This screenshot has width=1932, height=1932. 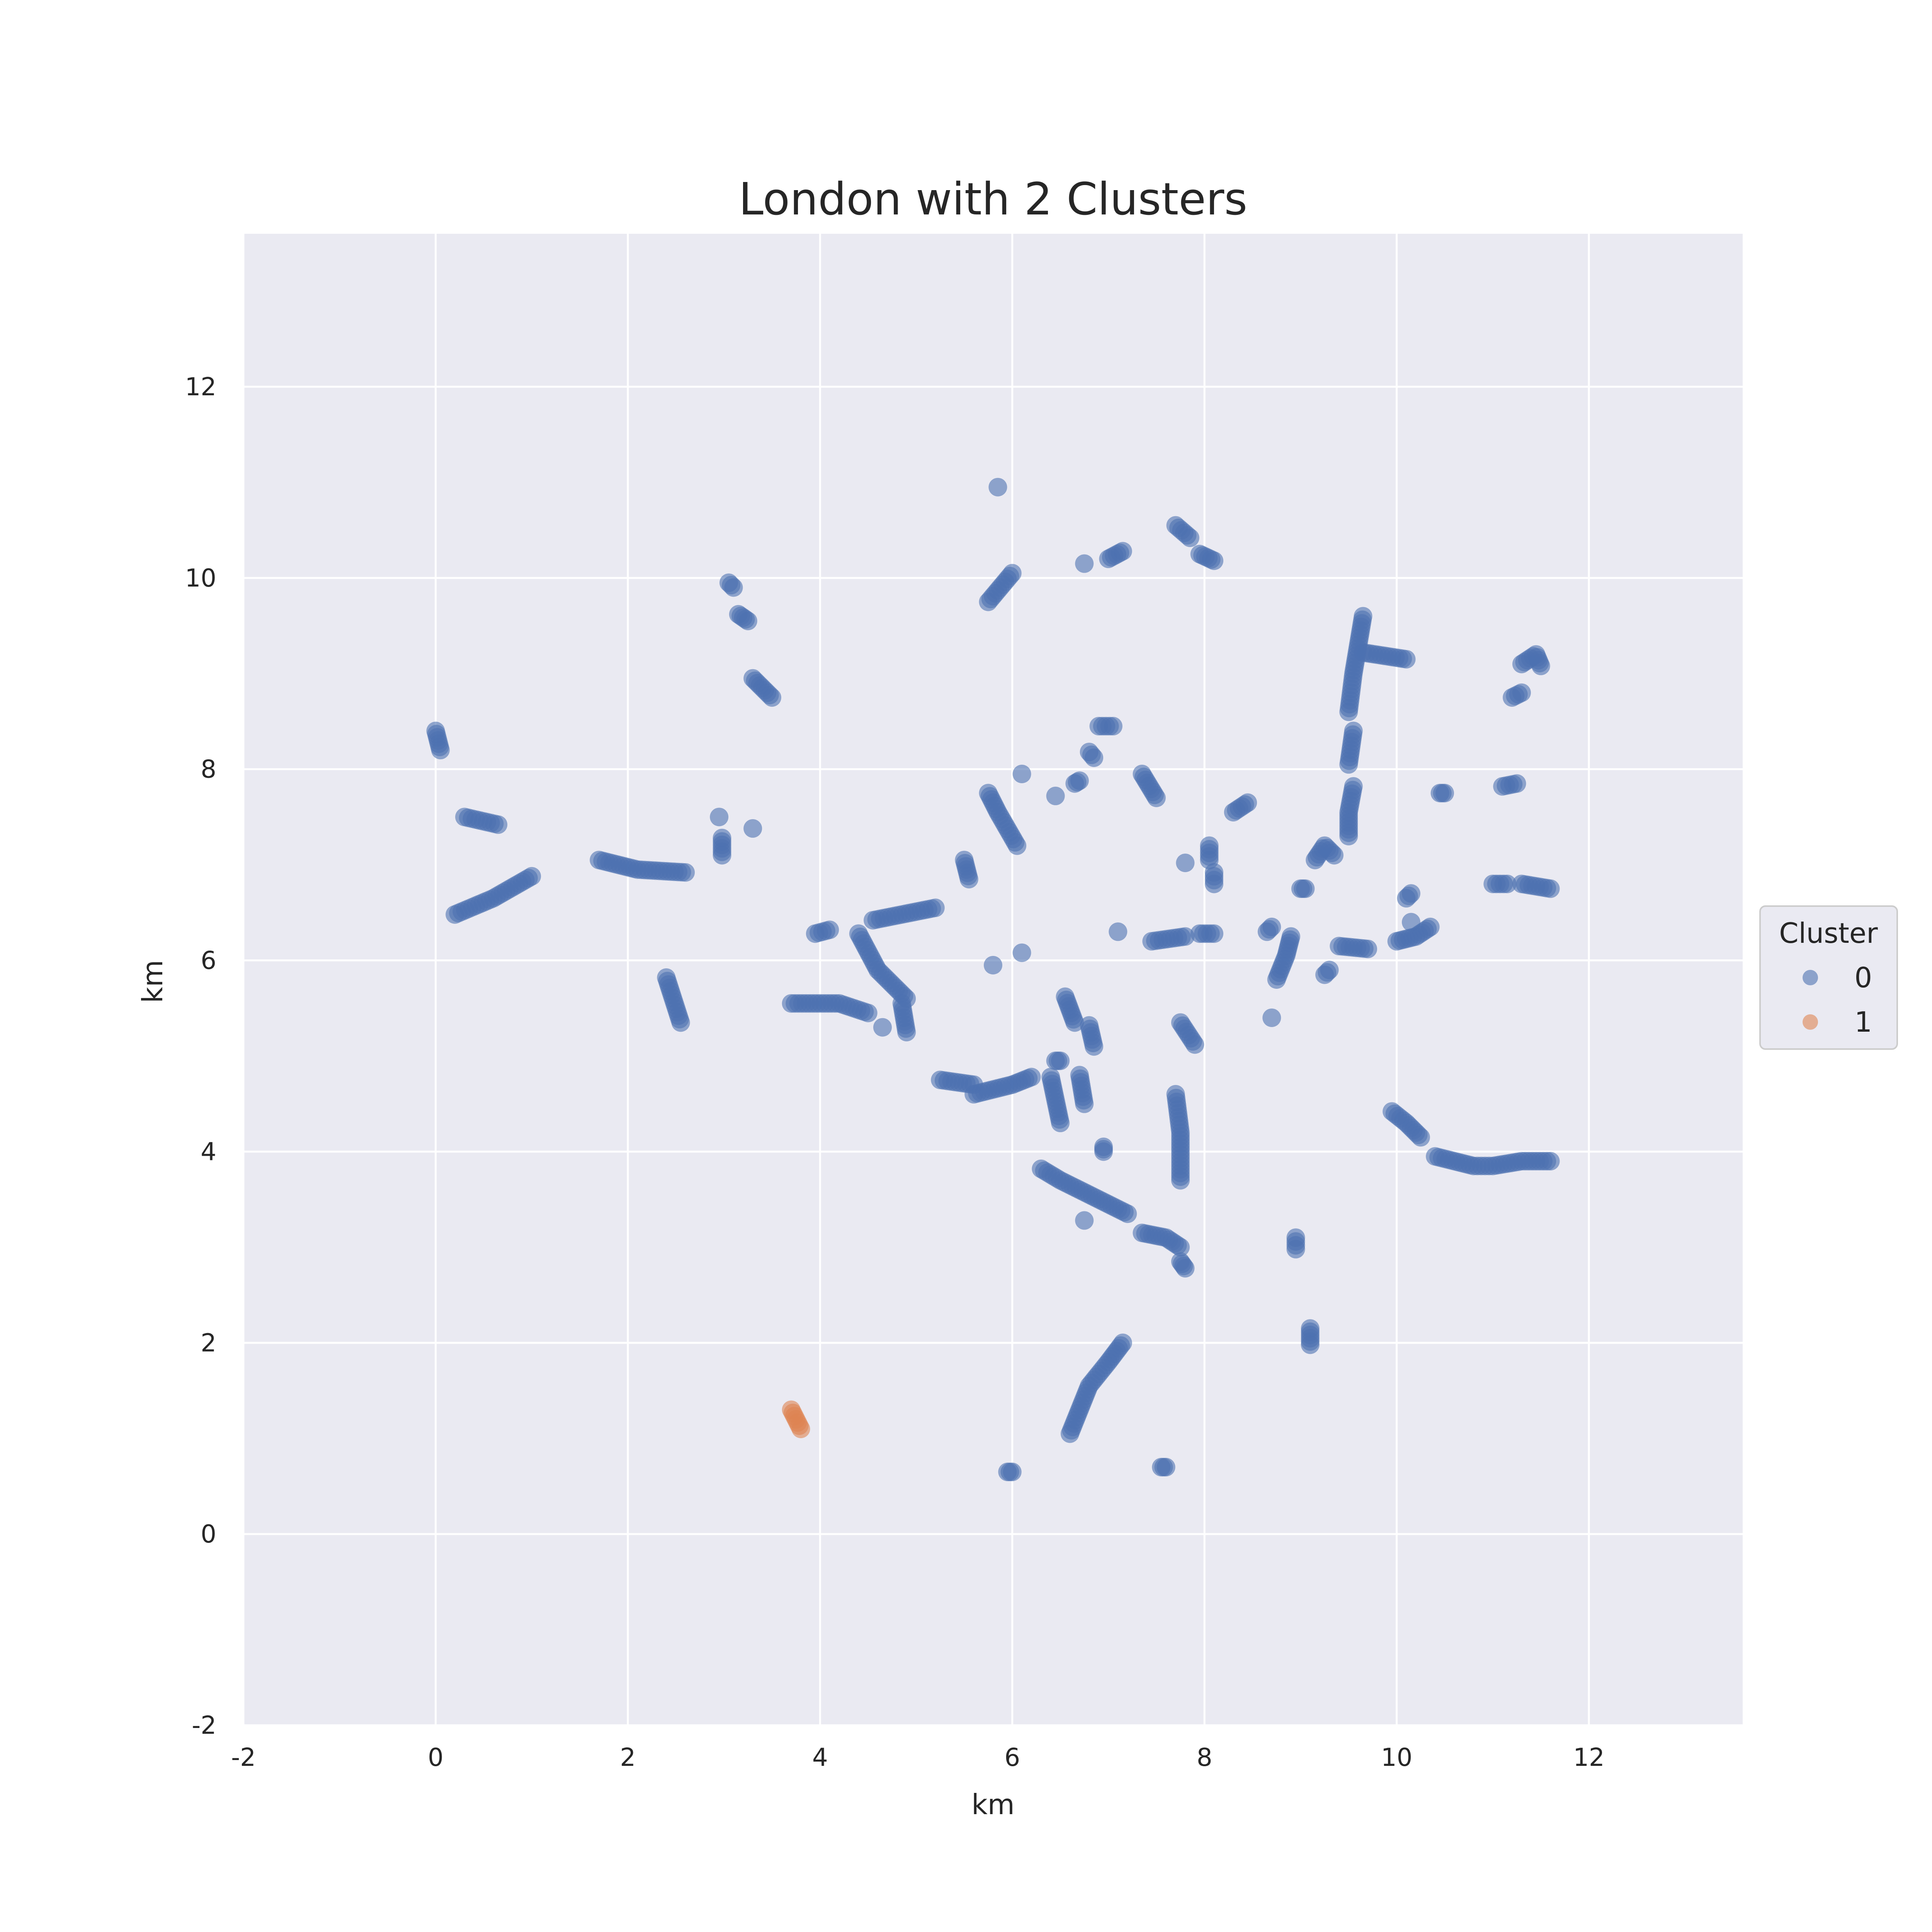 What do you see at coordinates (1863, 978) in the screenshot?
I see `legend-label-0: 0` at bounding box center [1863, 978].